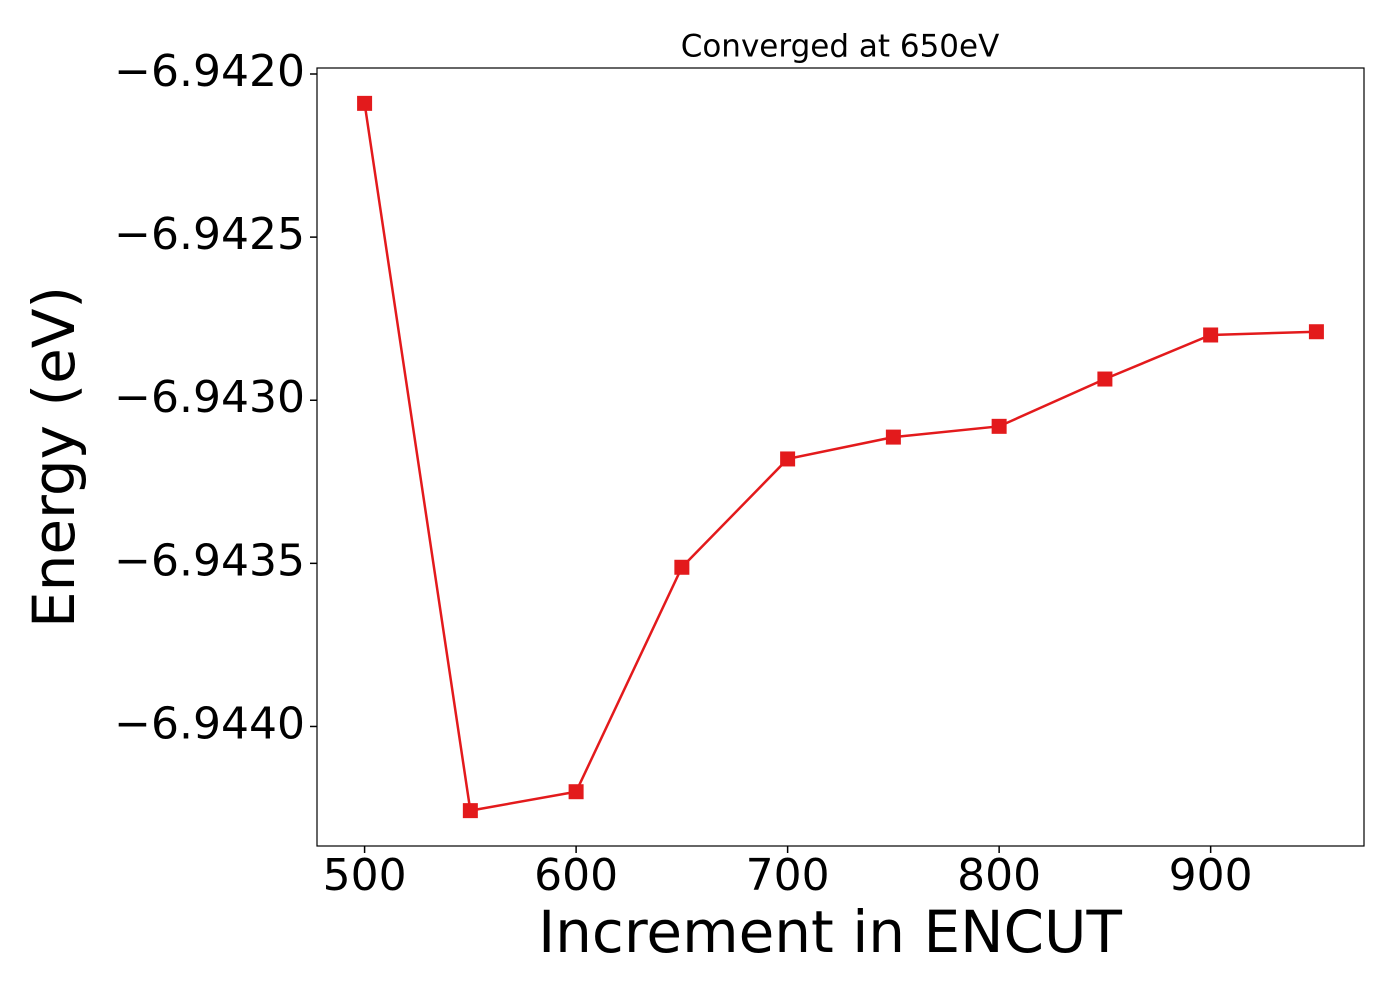 This screenshot has height=1000, width=1400. Describe the element at coordinates (209, 234) in the screenshot. I see `y-tick-label: −6.9425` at that location.